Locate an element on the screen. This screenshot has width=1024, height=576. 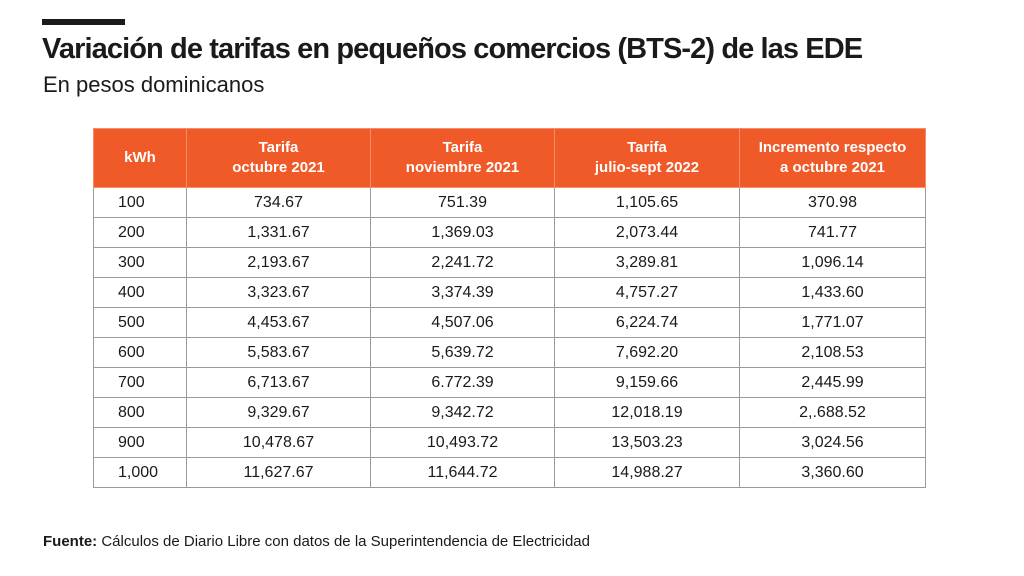
table-row: 1,000 11,627.67 11,644.72 14,988.27 3,360.60 is located at coordinates (509, 472).